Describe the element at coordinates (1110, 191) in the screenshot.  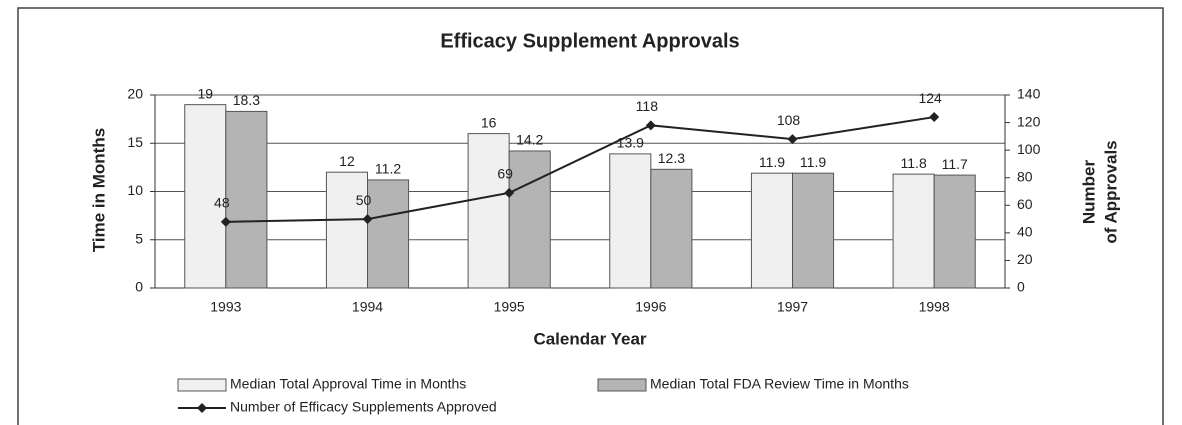
I see `y2-axis-title: of Approvals` at that location.